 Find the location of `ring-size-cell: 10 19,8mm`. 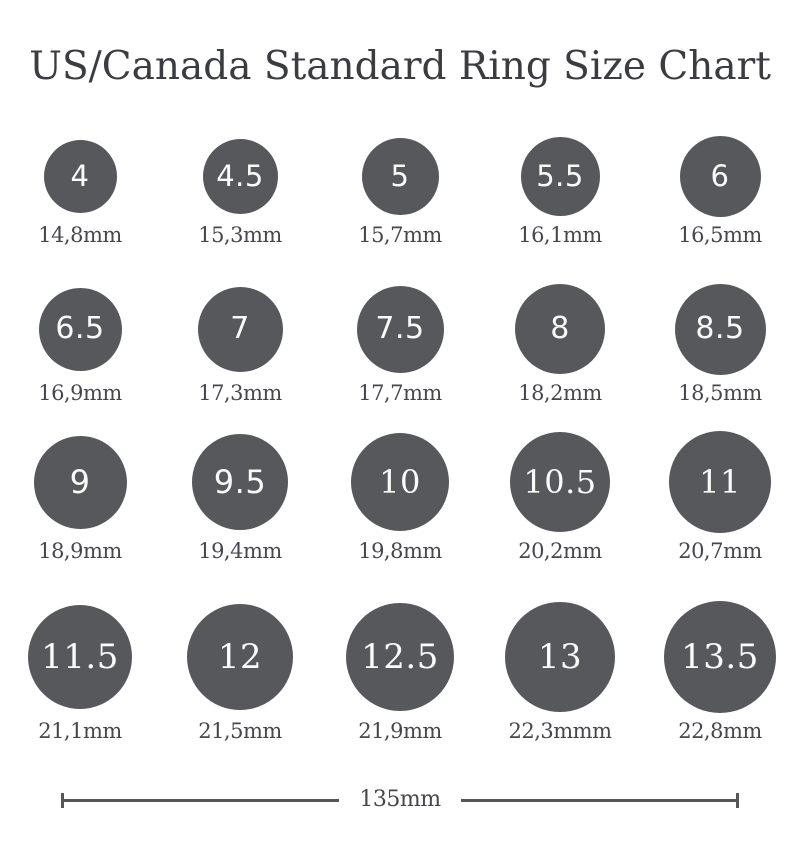

ring-size-cell: 10 19,8mm is located at coordinates (400, 497).